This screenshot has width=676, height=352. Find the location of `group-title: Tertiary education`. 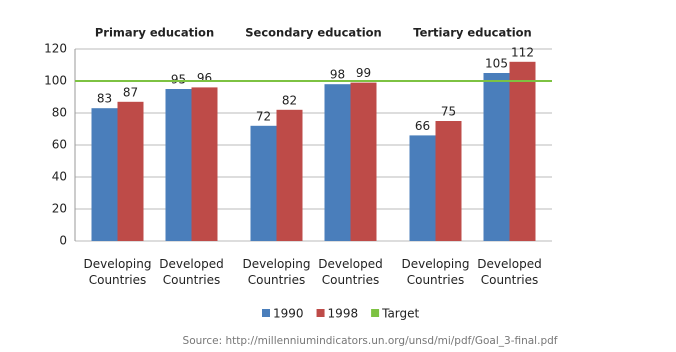

group-title: Tertiary education is located at coordinates (472, 33).